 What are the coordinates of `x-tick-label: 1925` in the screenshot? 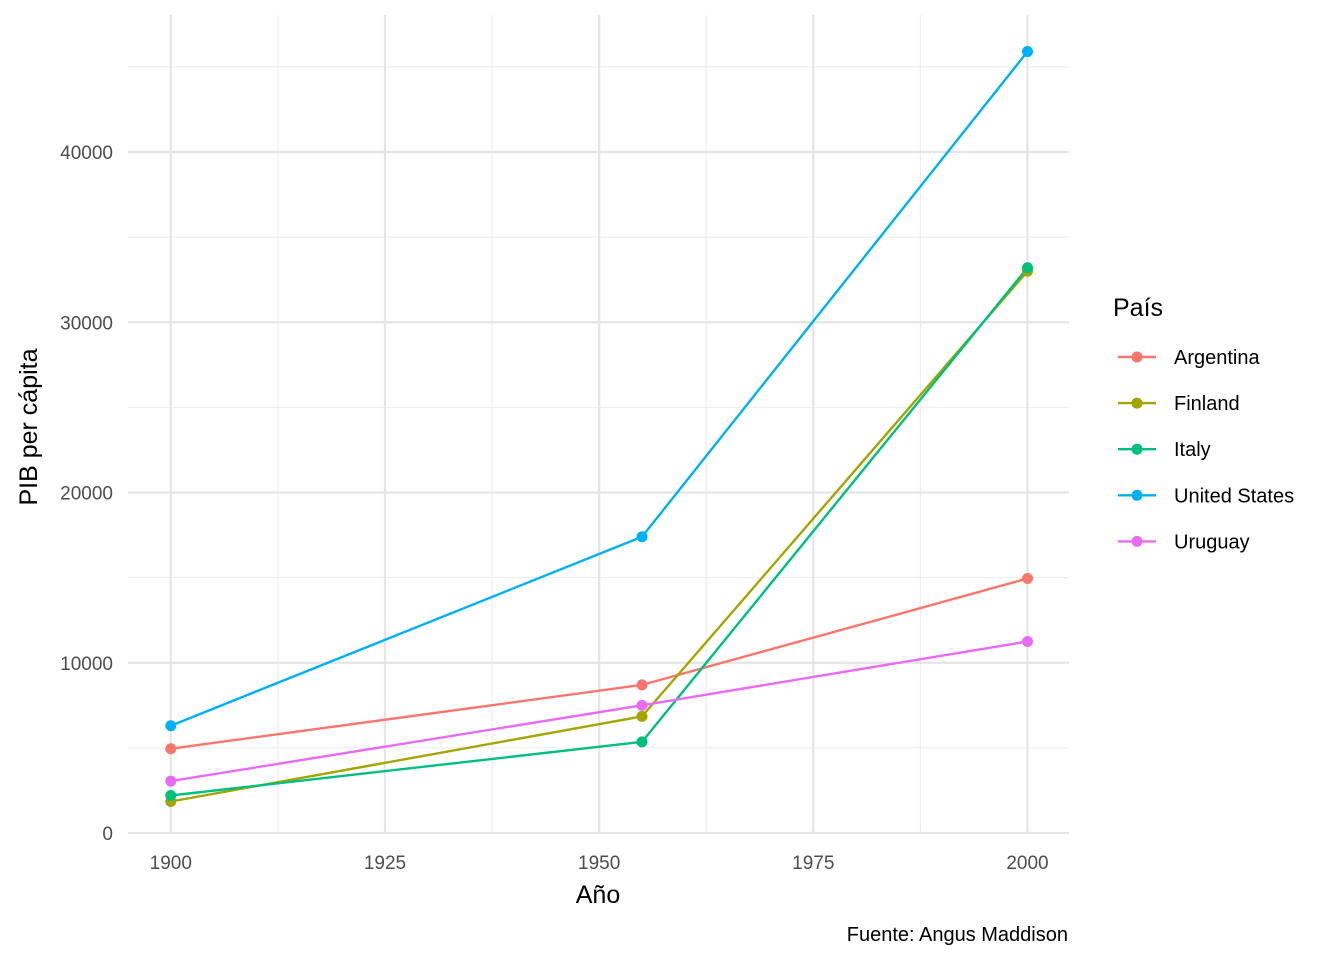 It's located at (385, 863).